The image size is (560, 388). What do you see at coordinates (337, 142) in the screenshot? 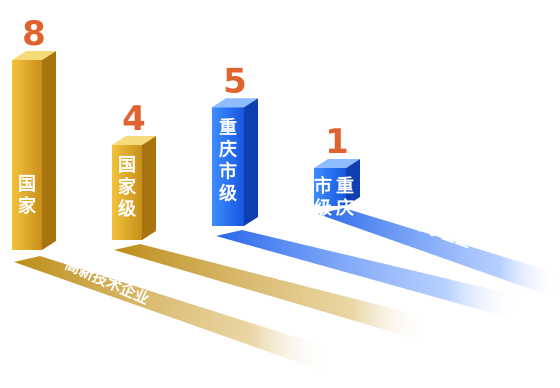
I see `value-label-4: 1` at bounding box center [337, 142].